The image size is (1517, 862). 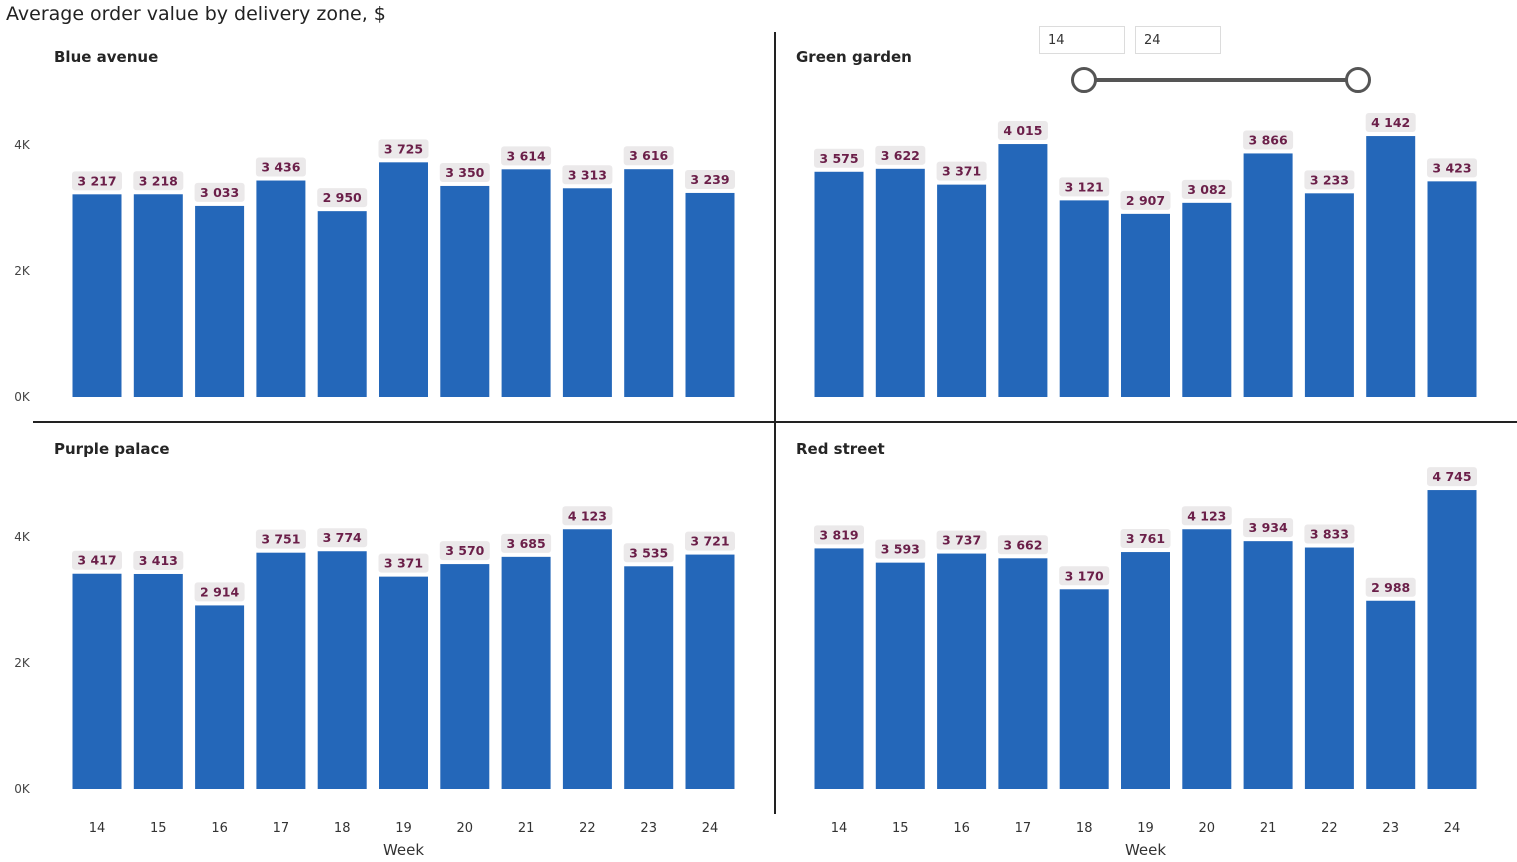 I want to click on data-label: 3 170, so click(x=1084, y=575).